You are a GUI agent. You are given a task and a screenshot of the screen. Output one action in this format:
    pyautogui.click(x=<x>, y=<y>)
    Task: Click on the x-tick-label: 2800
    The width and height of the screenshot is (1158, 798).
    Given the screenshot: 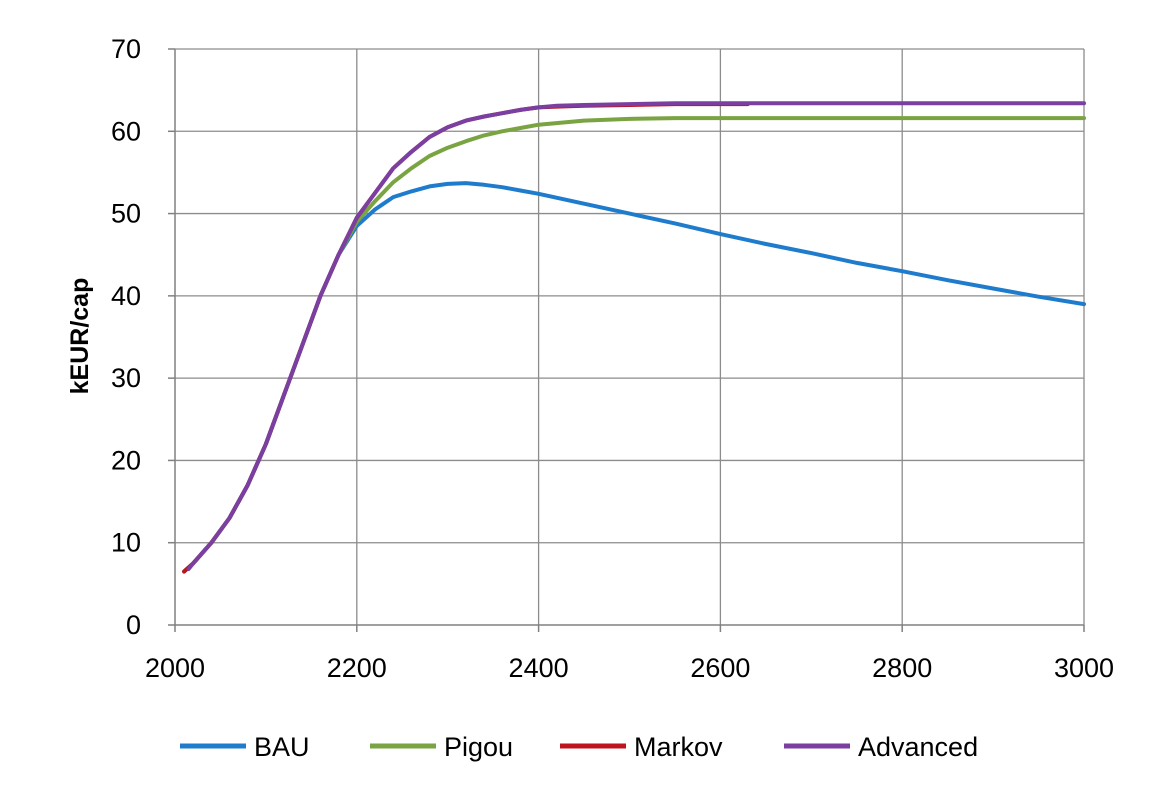 What is the action you would take?
    pyautogui.click(x=902, y=668)
    